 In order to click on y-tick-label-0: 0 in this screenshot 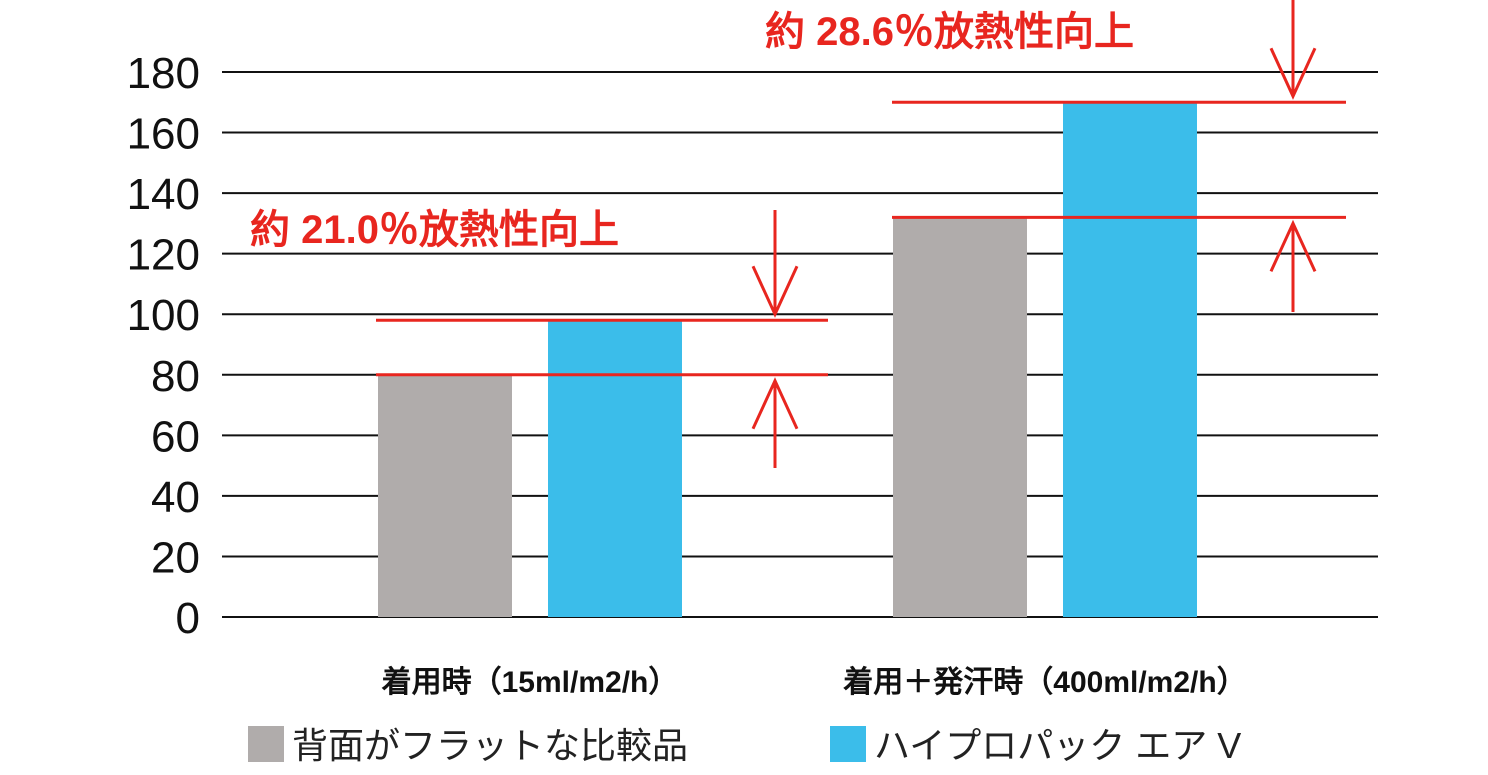, I will do `click(188, 618)`.